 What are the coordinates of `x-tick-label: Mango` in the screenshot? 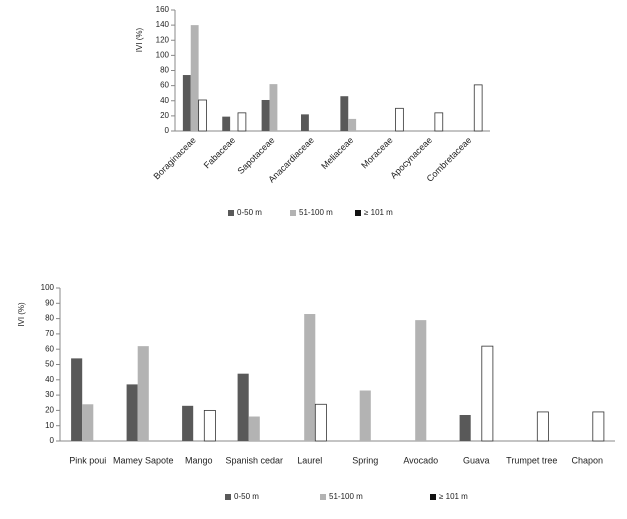 It's located at (199, 460).